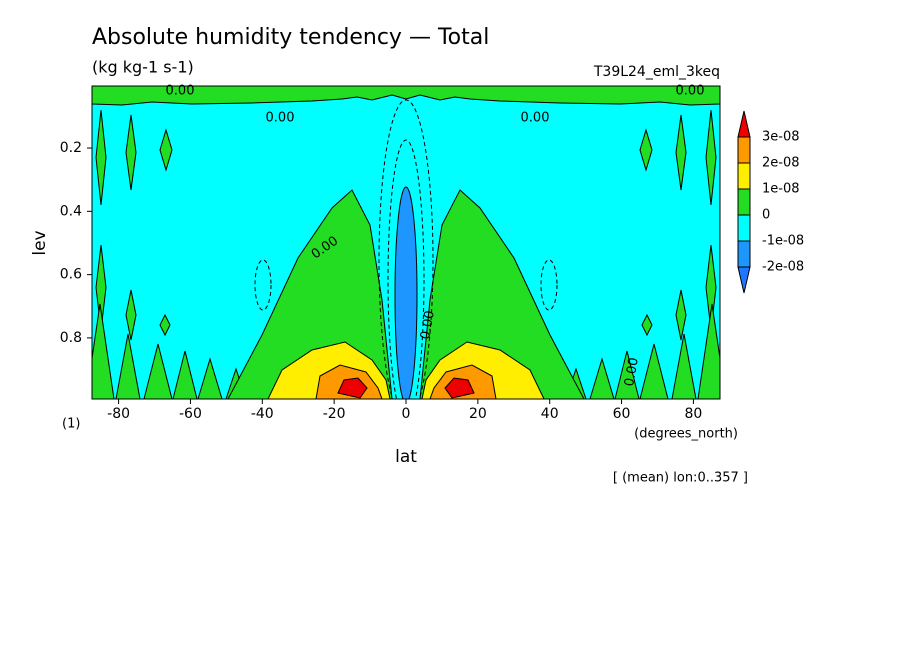 The width and height of the screenshot is (904, 658). What do you see at coordinates (766, 215) in the screenshot?
I see `colorbar-label: 0` at bounding box center [766, 215].